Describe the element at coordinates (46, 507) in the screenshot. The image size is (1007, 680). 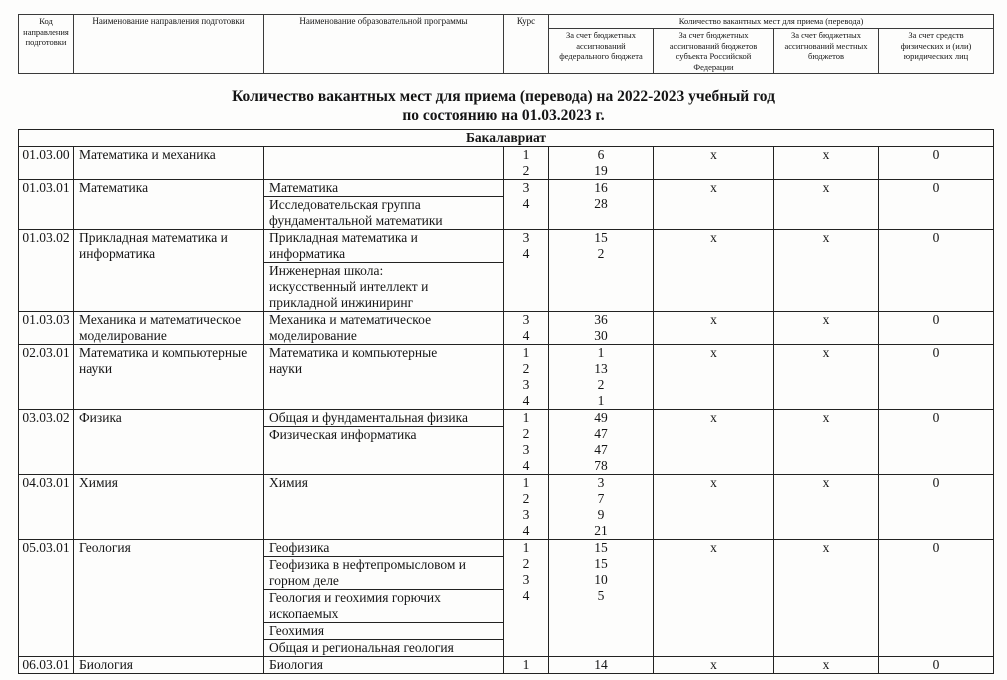
I see `direction-code: 04.03.01` at that location.